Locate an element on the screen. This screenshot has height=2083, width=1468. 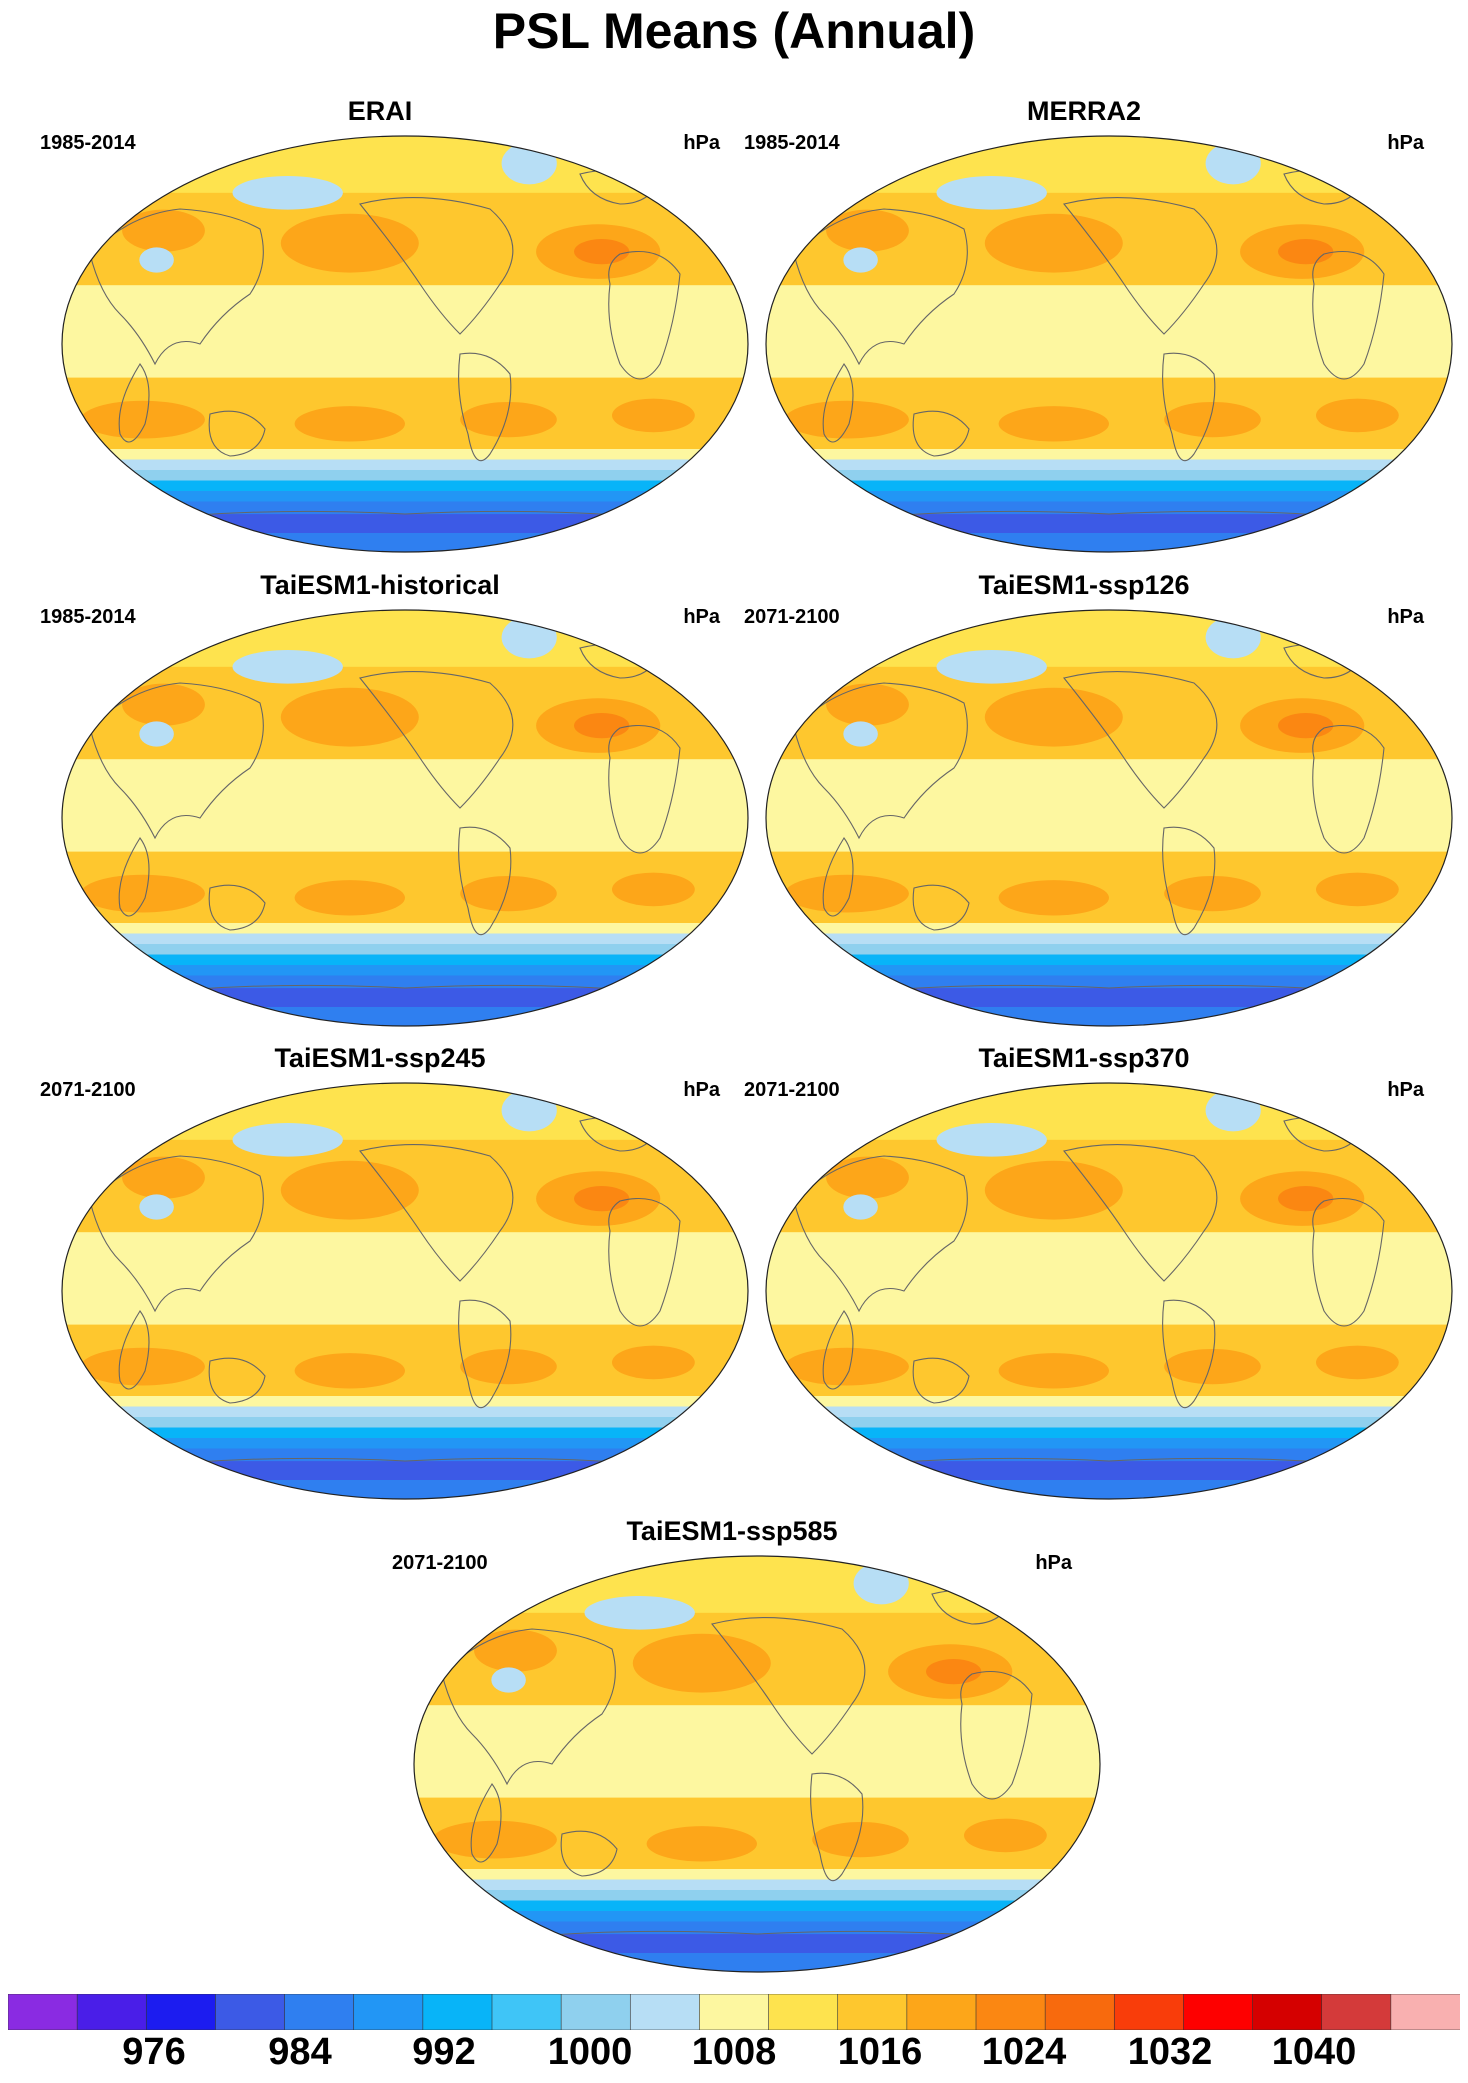
colorbar is located at coordinates (734, 2012).